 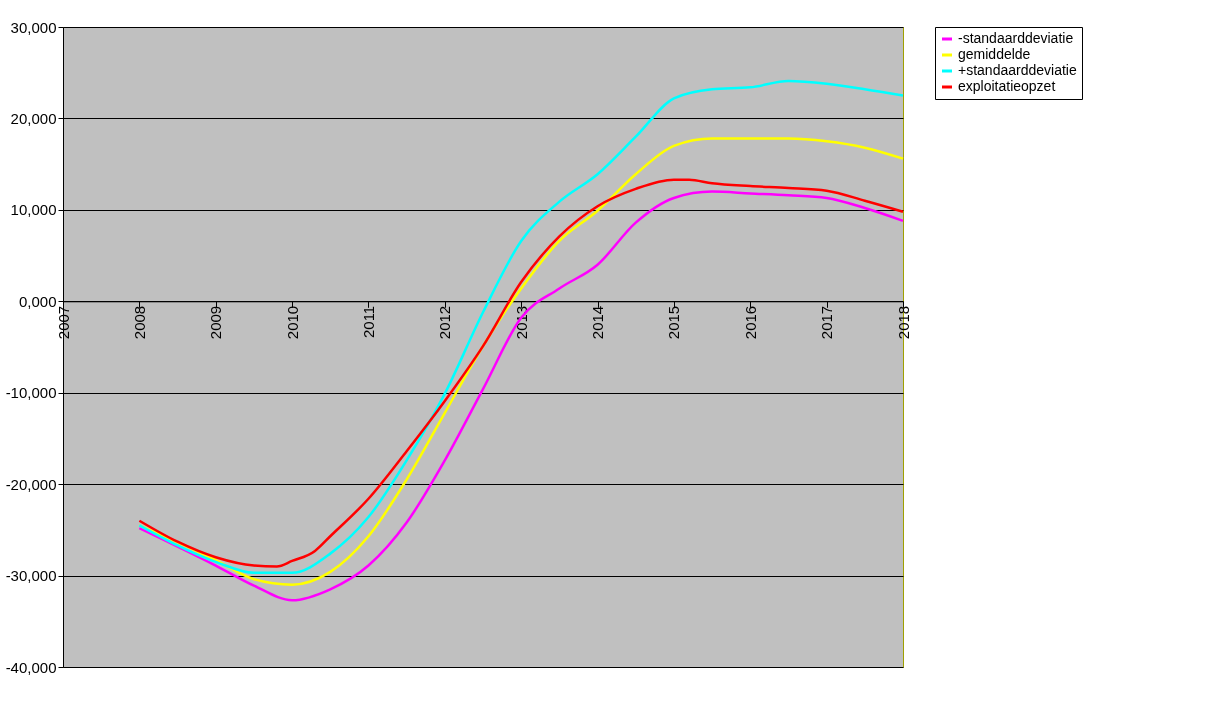 What do you see at coordinates (31, 393) in the screenshot?
I see `y-tick-label: -10,000` at bounding box center [31, 393].